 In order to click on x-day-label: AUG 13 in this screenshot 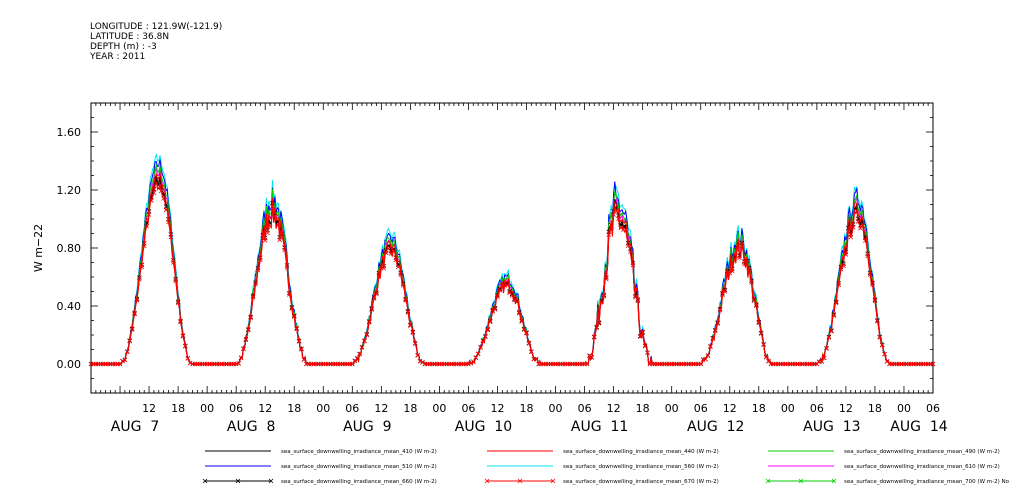, I will do `click(831, 427)`.